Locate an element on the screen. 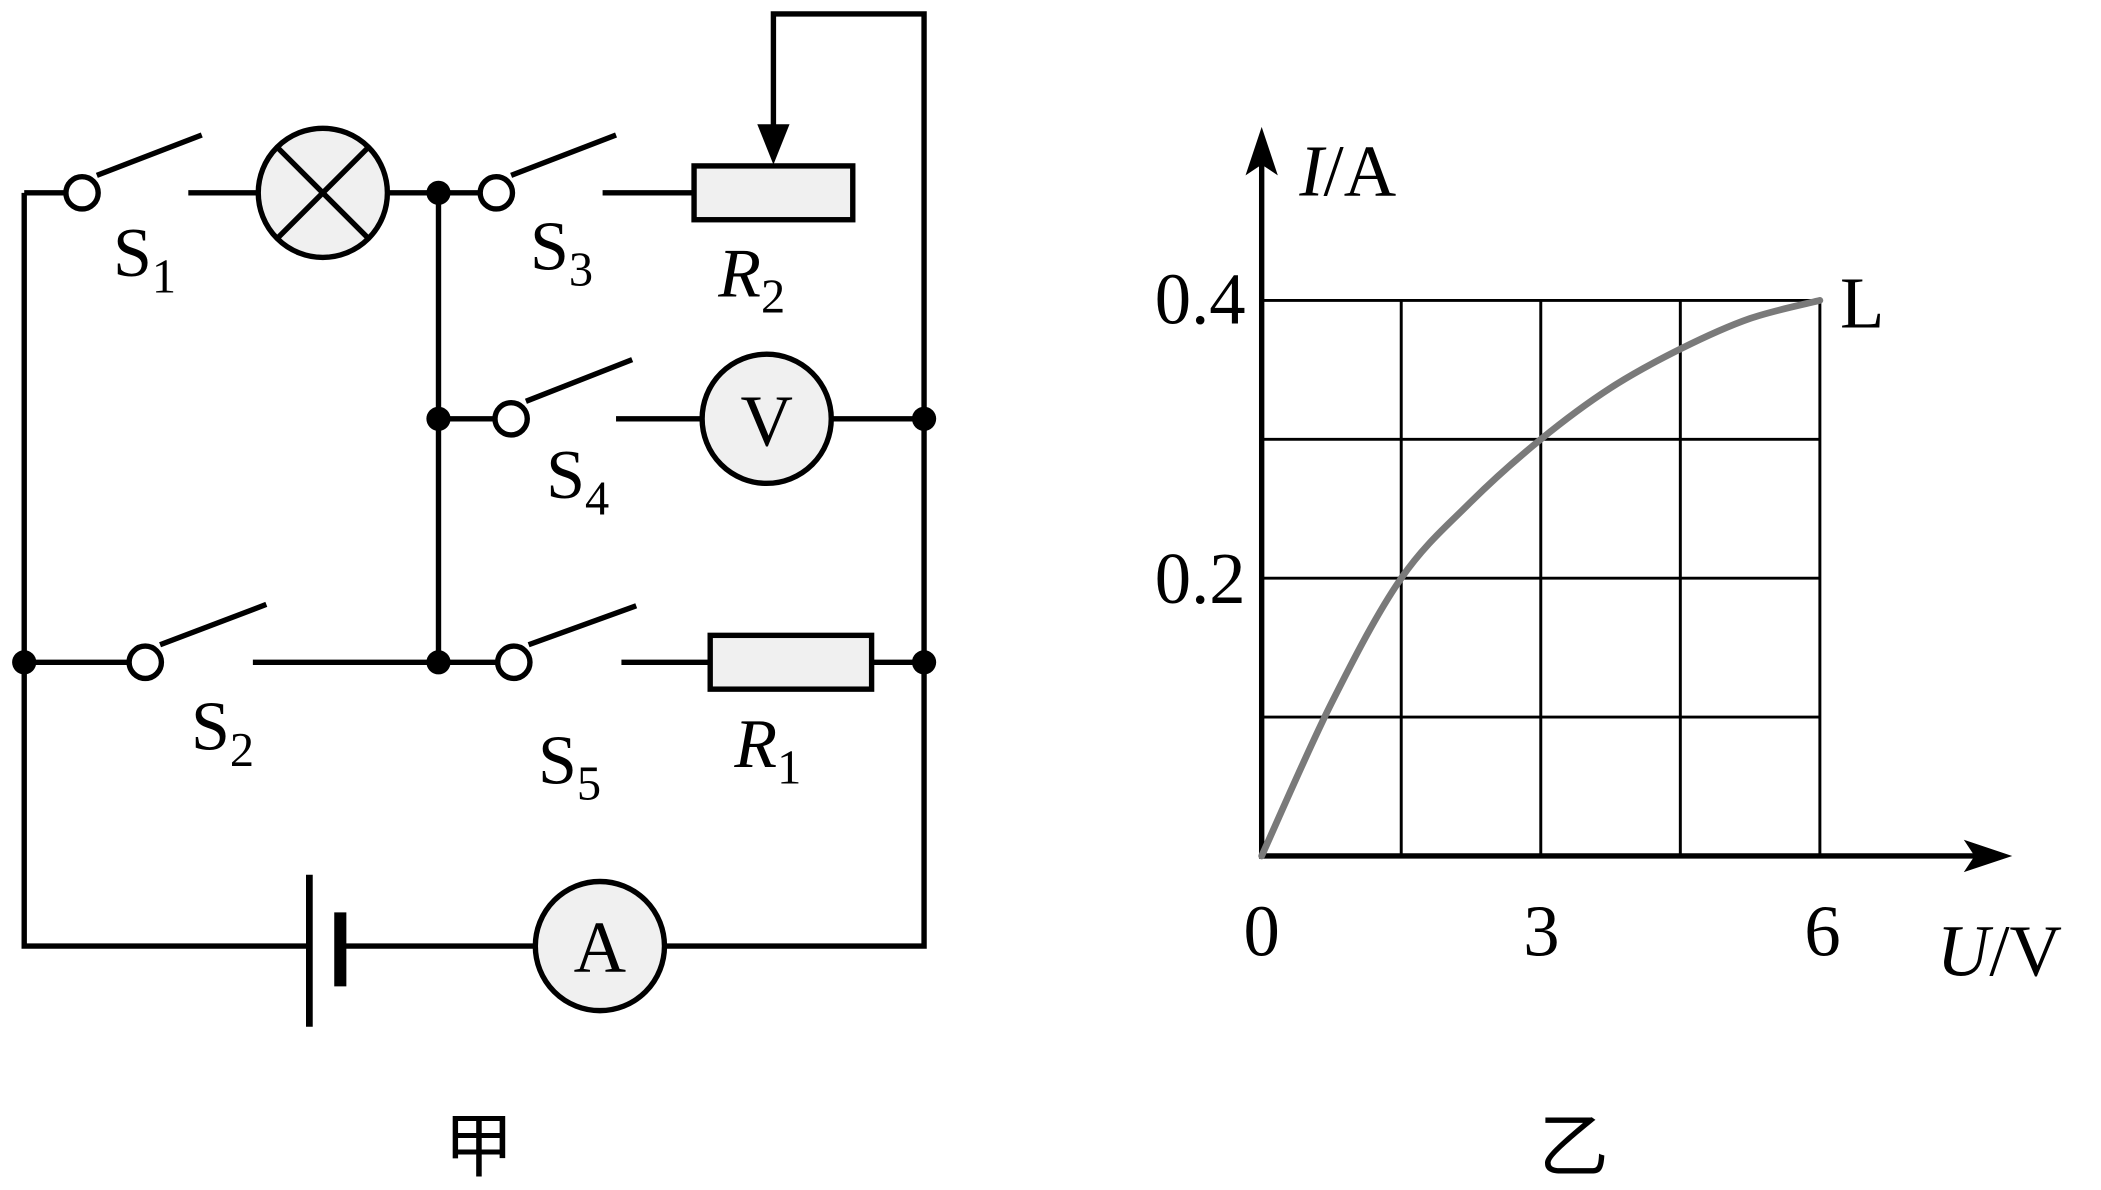 Image resolution: width=2101 pixels, height=1190 pixels. x-axis-label: U/V is located at coordinates (1999, 951).